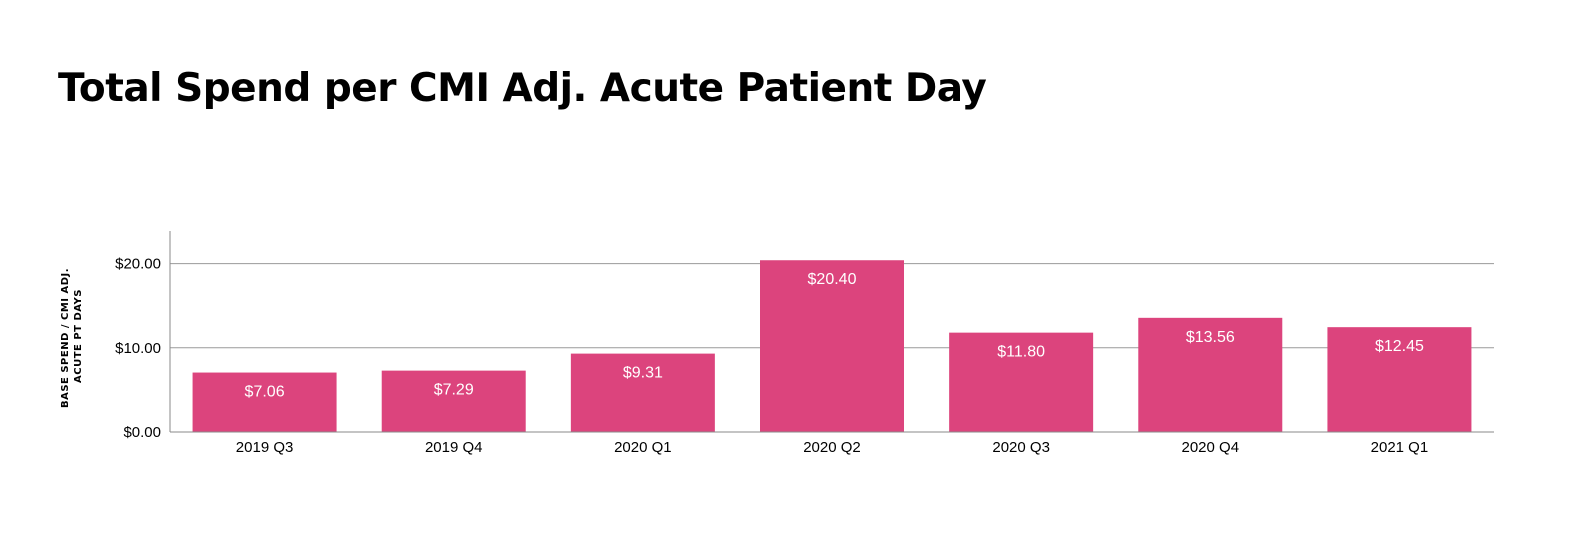 The height and width of the screenshot is (534, 1584). Describe the element at coordinates (1210, 337) in the screenshot. I see `bar-value-label: $13.56` at that location.